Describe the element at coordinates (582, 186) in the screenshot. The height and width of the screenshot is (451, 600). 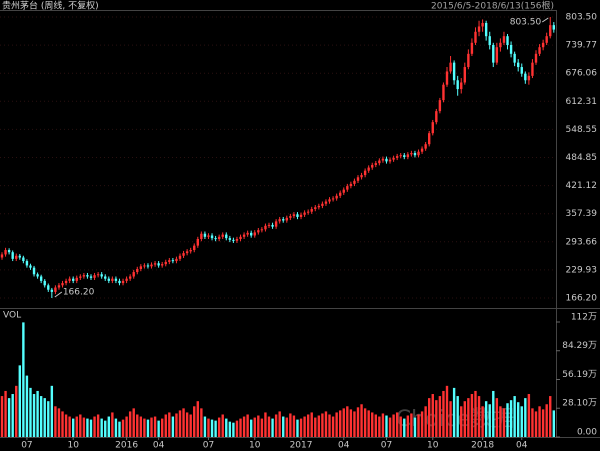
I see `y-tick-label: 421.12` at that location.